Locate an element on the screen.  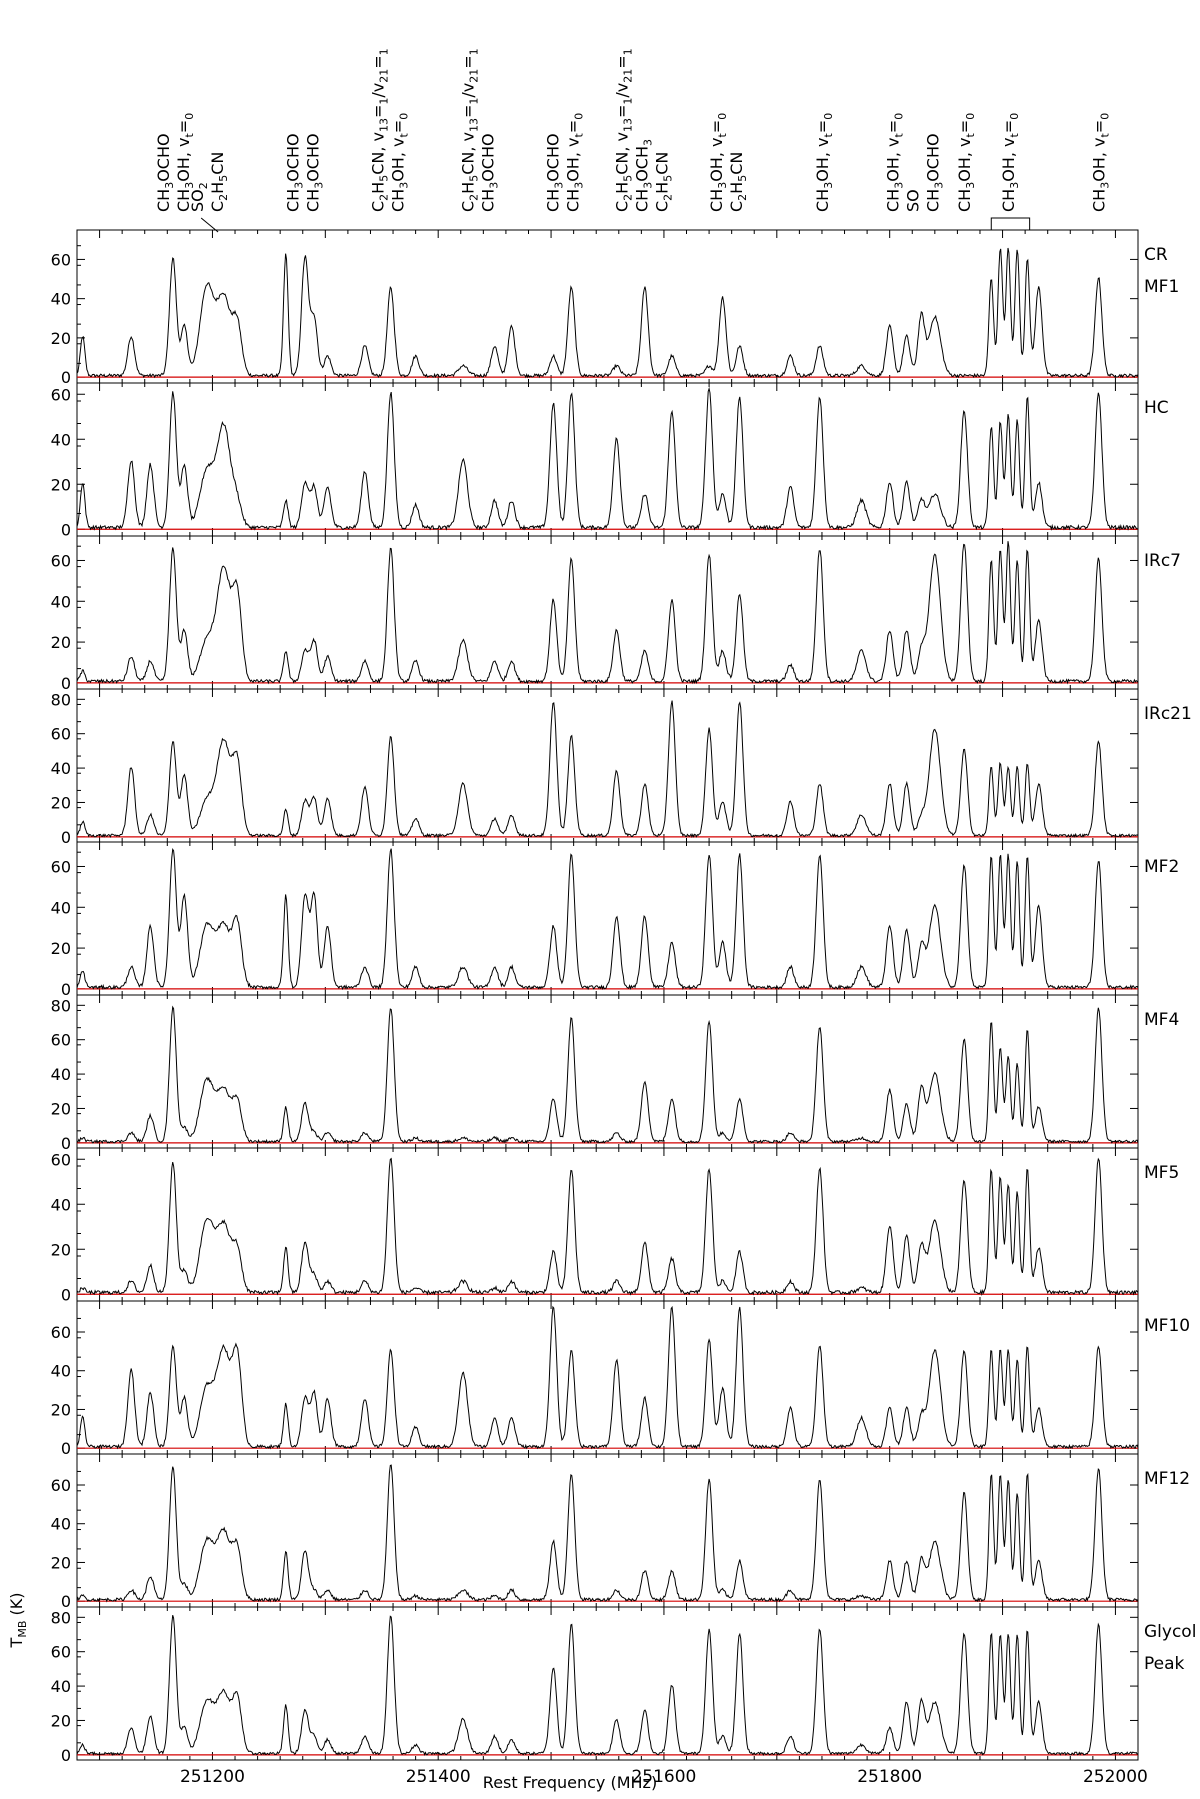
x-tick-label: 251800 is located at coordinates (889, 1777).